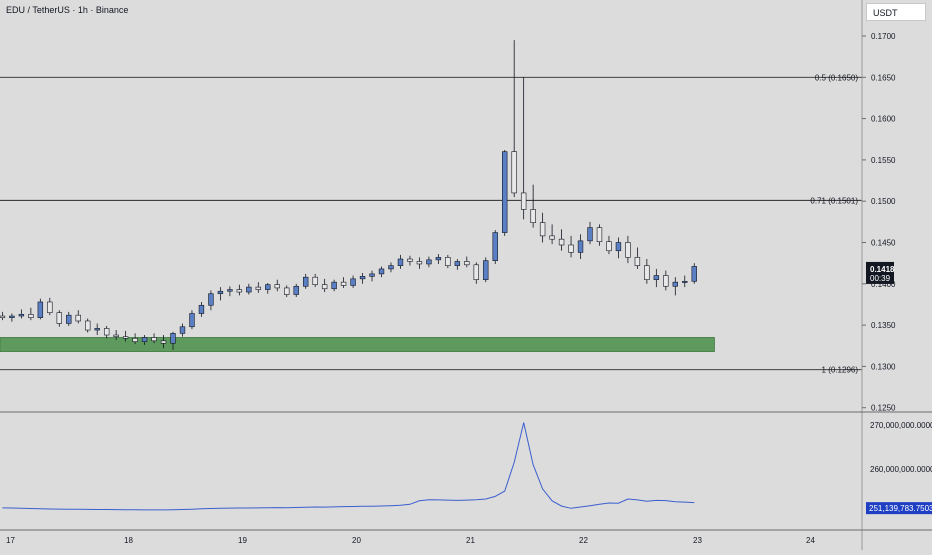 The height and width of the screenshot is (555, 932). Describe the element at coordinates (840, 370) in the screenshot. I see `fib-label: 1 (0.1296)` at that location.